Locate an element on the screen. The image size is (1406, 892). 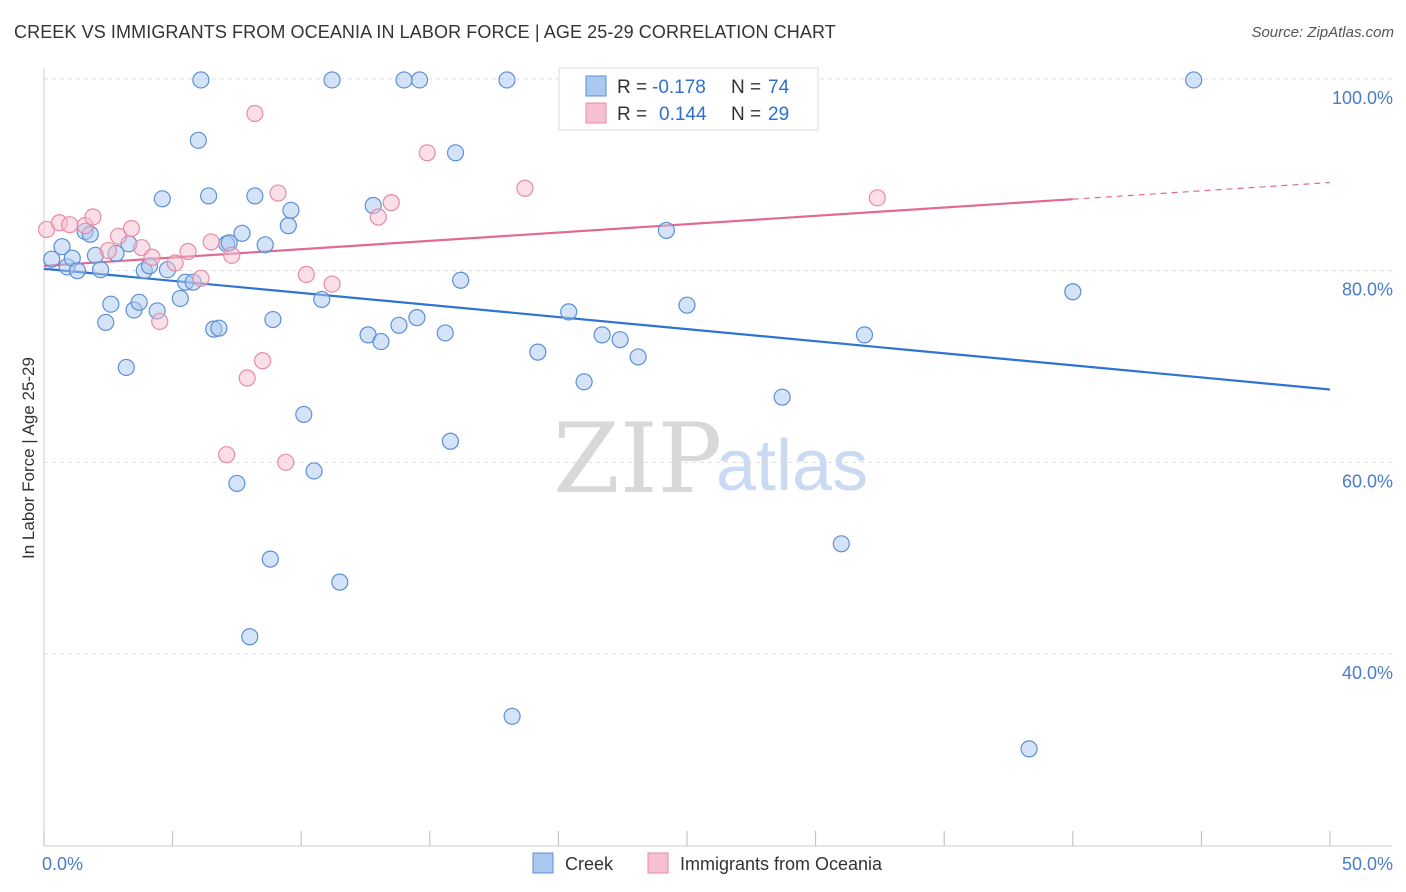
creek-n-label: N = is located at coordinates (746, 87).